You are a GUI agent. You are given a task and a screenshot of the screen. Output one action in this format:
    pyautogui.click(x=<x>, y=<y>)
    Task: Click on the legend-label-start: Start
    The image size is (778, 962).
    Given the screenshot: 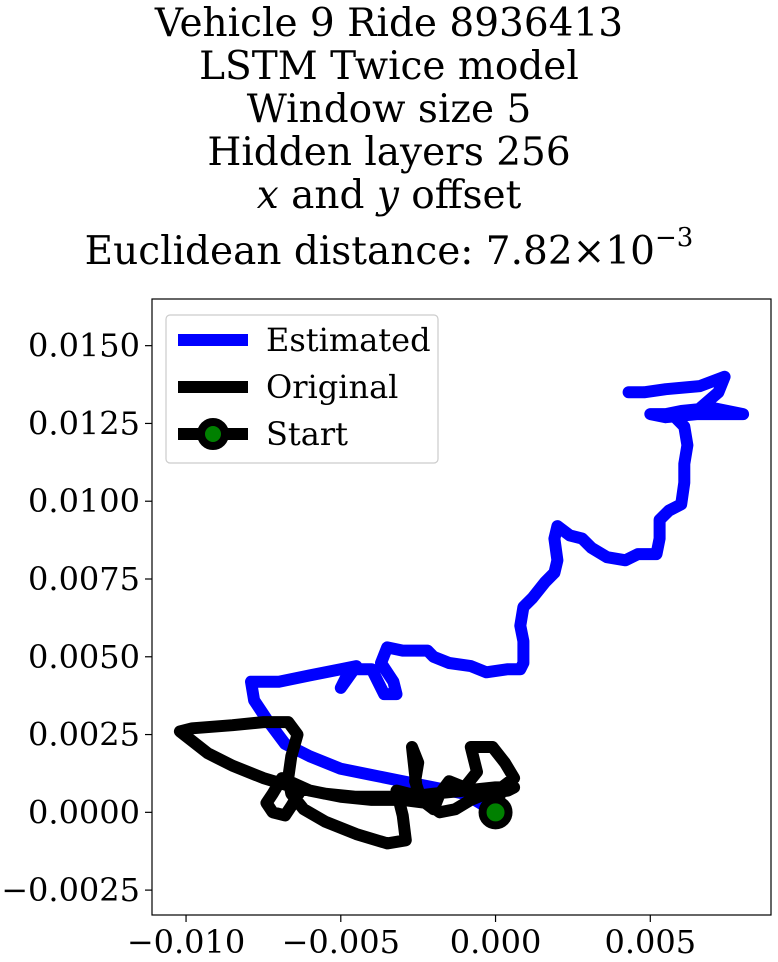 What is the action you would take?
    pyautogui.click(x=307, y=434)
    